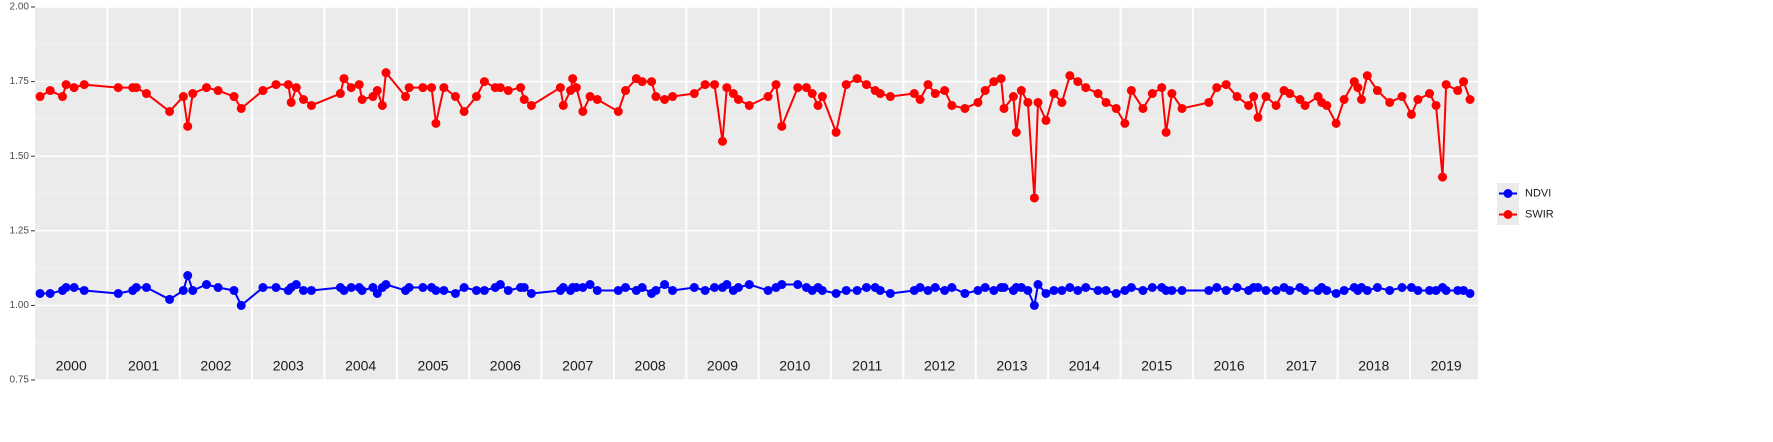 The width and height of the screenshot is (1773, 442). I want to click on y-tick-label: 0.75, so click(20, 380).